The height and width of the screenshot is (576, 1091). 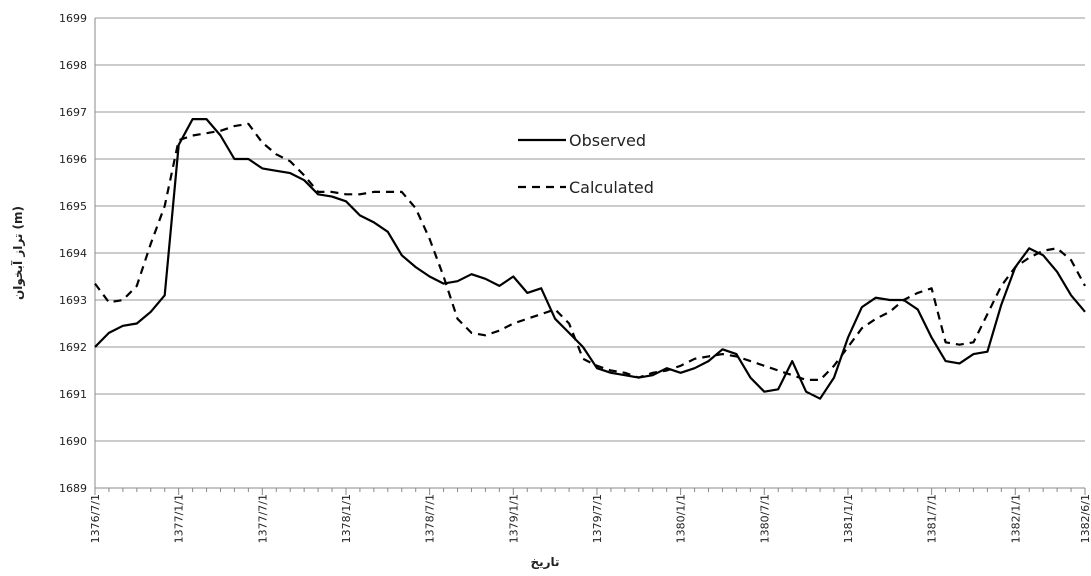 I want to click on x-tick-label: 1378/1/1, so click(x=346, y=518).